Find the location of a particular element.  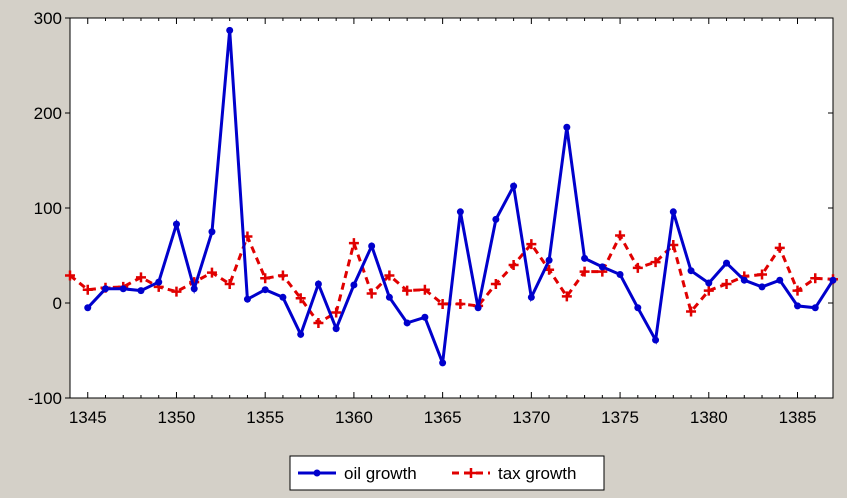

x-tick-label: 1375 is located at coordinates (620, 417).